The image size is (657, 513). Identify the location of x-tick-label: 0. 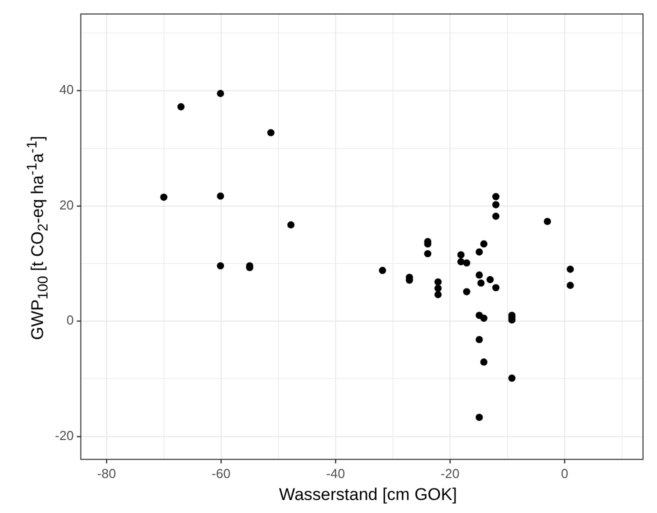
(564, 473).